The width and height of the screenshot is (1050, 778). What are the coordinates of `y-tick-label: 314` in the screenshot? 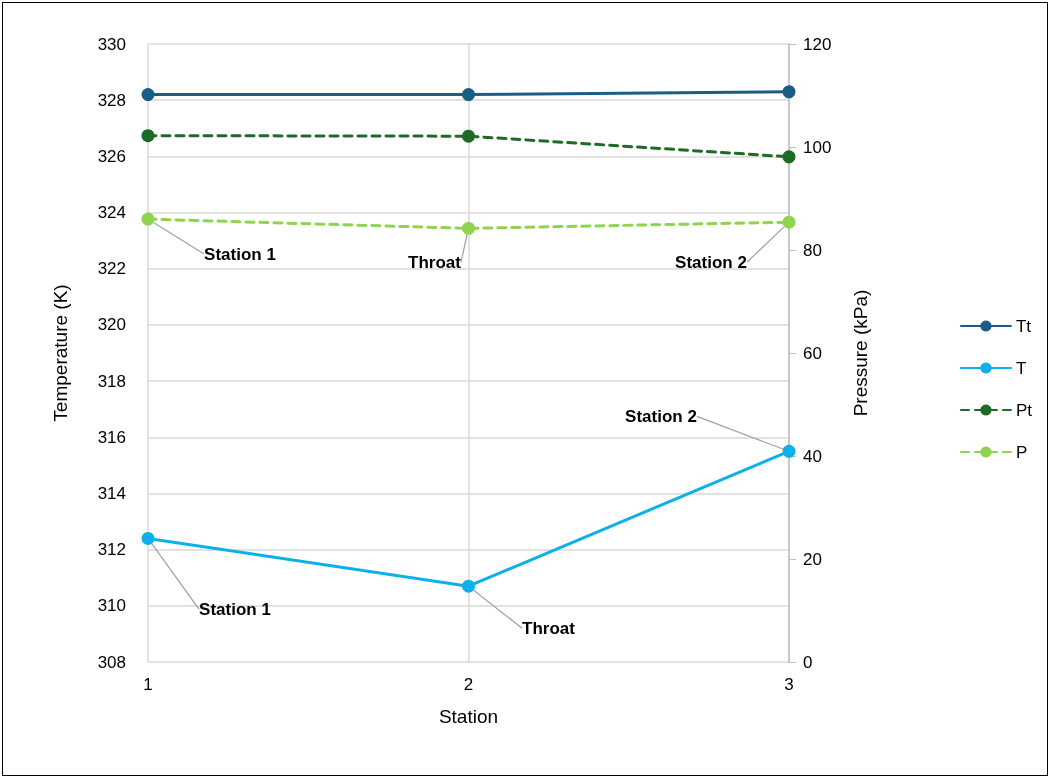 It's located at (111, 493).